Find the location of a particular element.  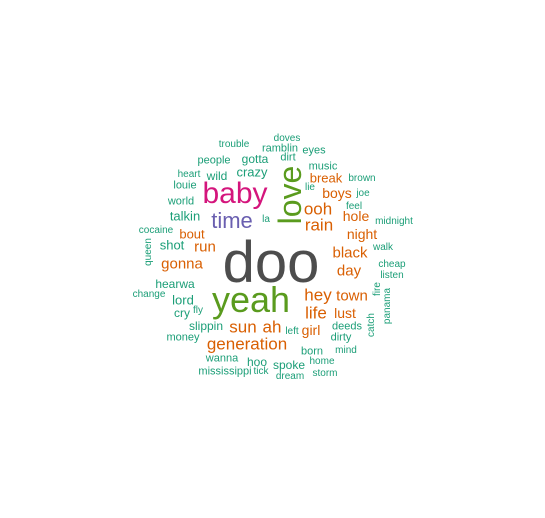

word-yeah: yeah is located at coordinates (251, 299).